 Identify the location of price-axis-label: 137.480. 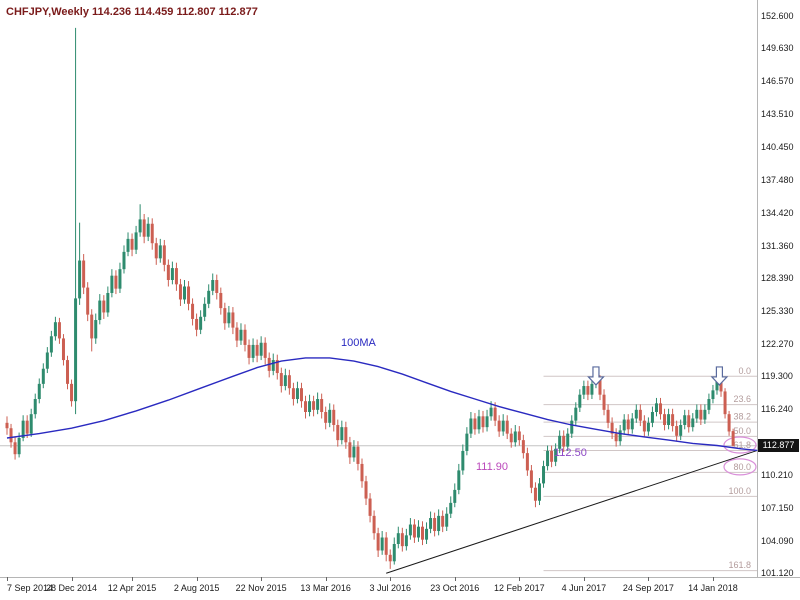
(777, 179).